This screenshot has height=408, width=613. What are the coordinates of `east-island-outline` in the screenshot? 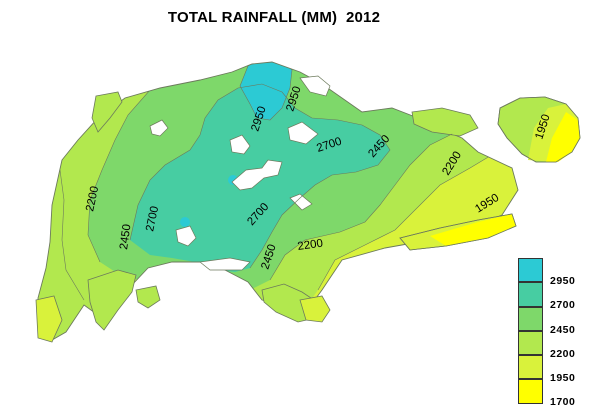 It's located at (539, 129).